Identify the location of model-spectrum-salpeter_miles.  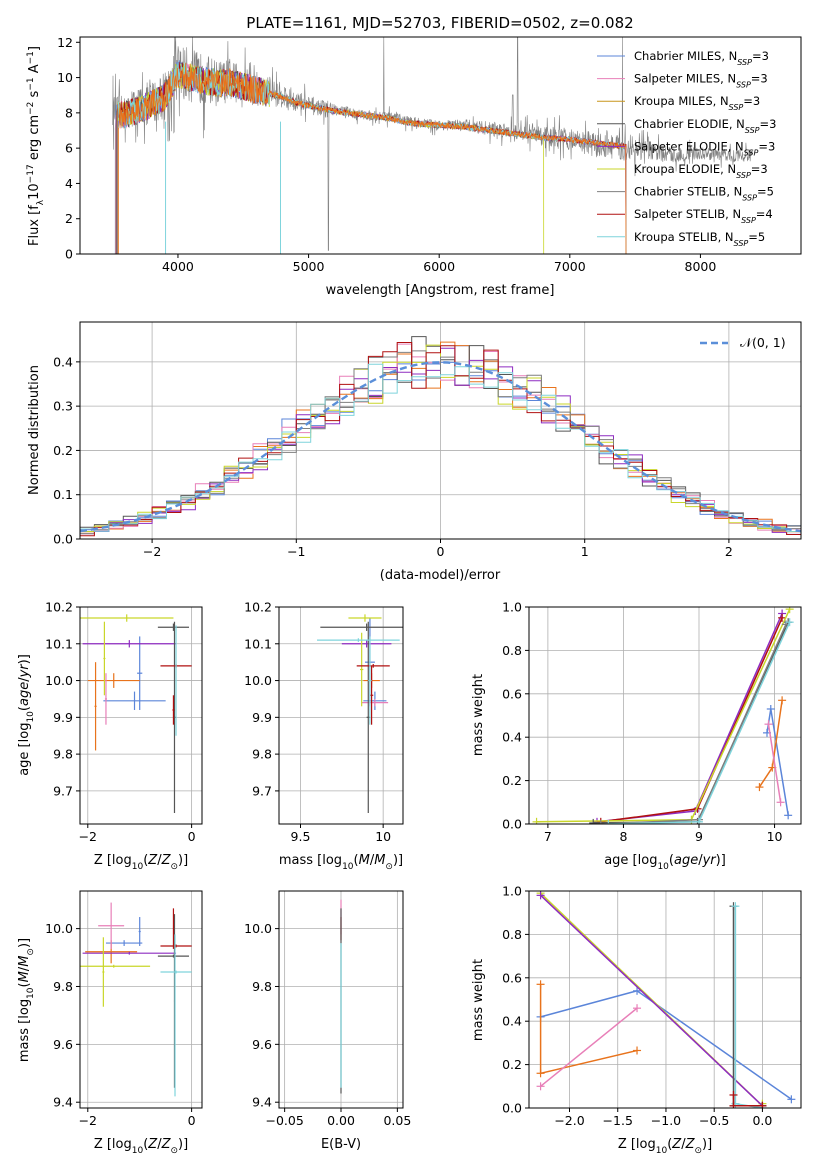
(371, 158).